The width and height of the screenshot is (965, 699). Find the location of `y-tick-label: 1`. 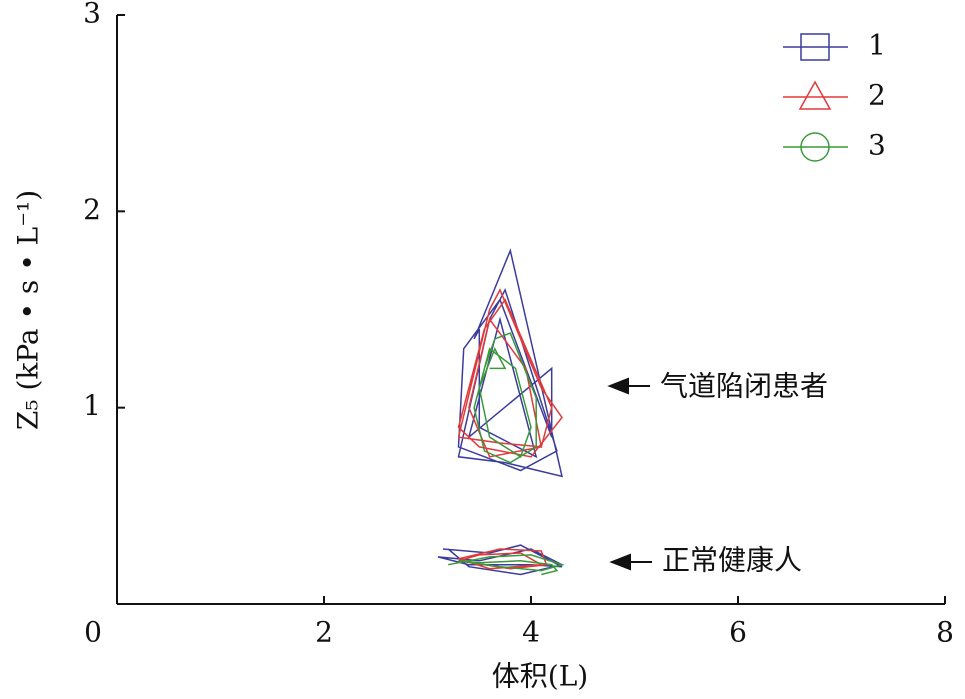

y-tick-label: 1 is located at coordinates (92, 405).